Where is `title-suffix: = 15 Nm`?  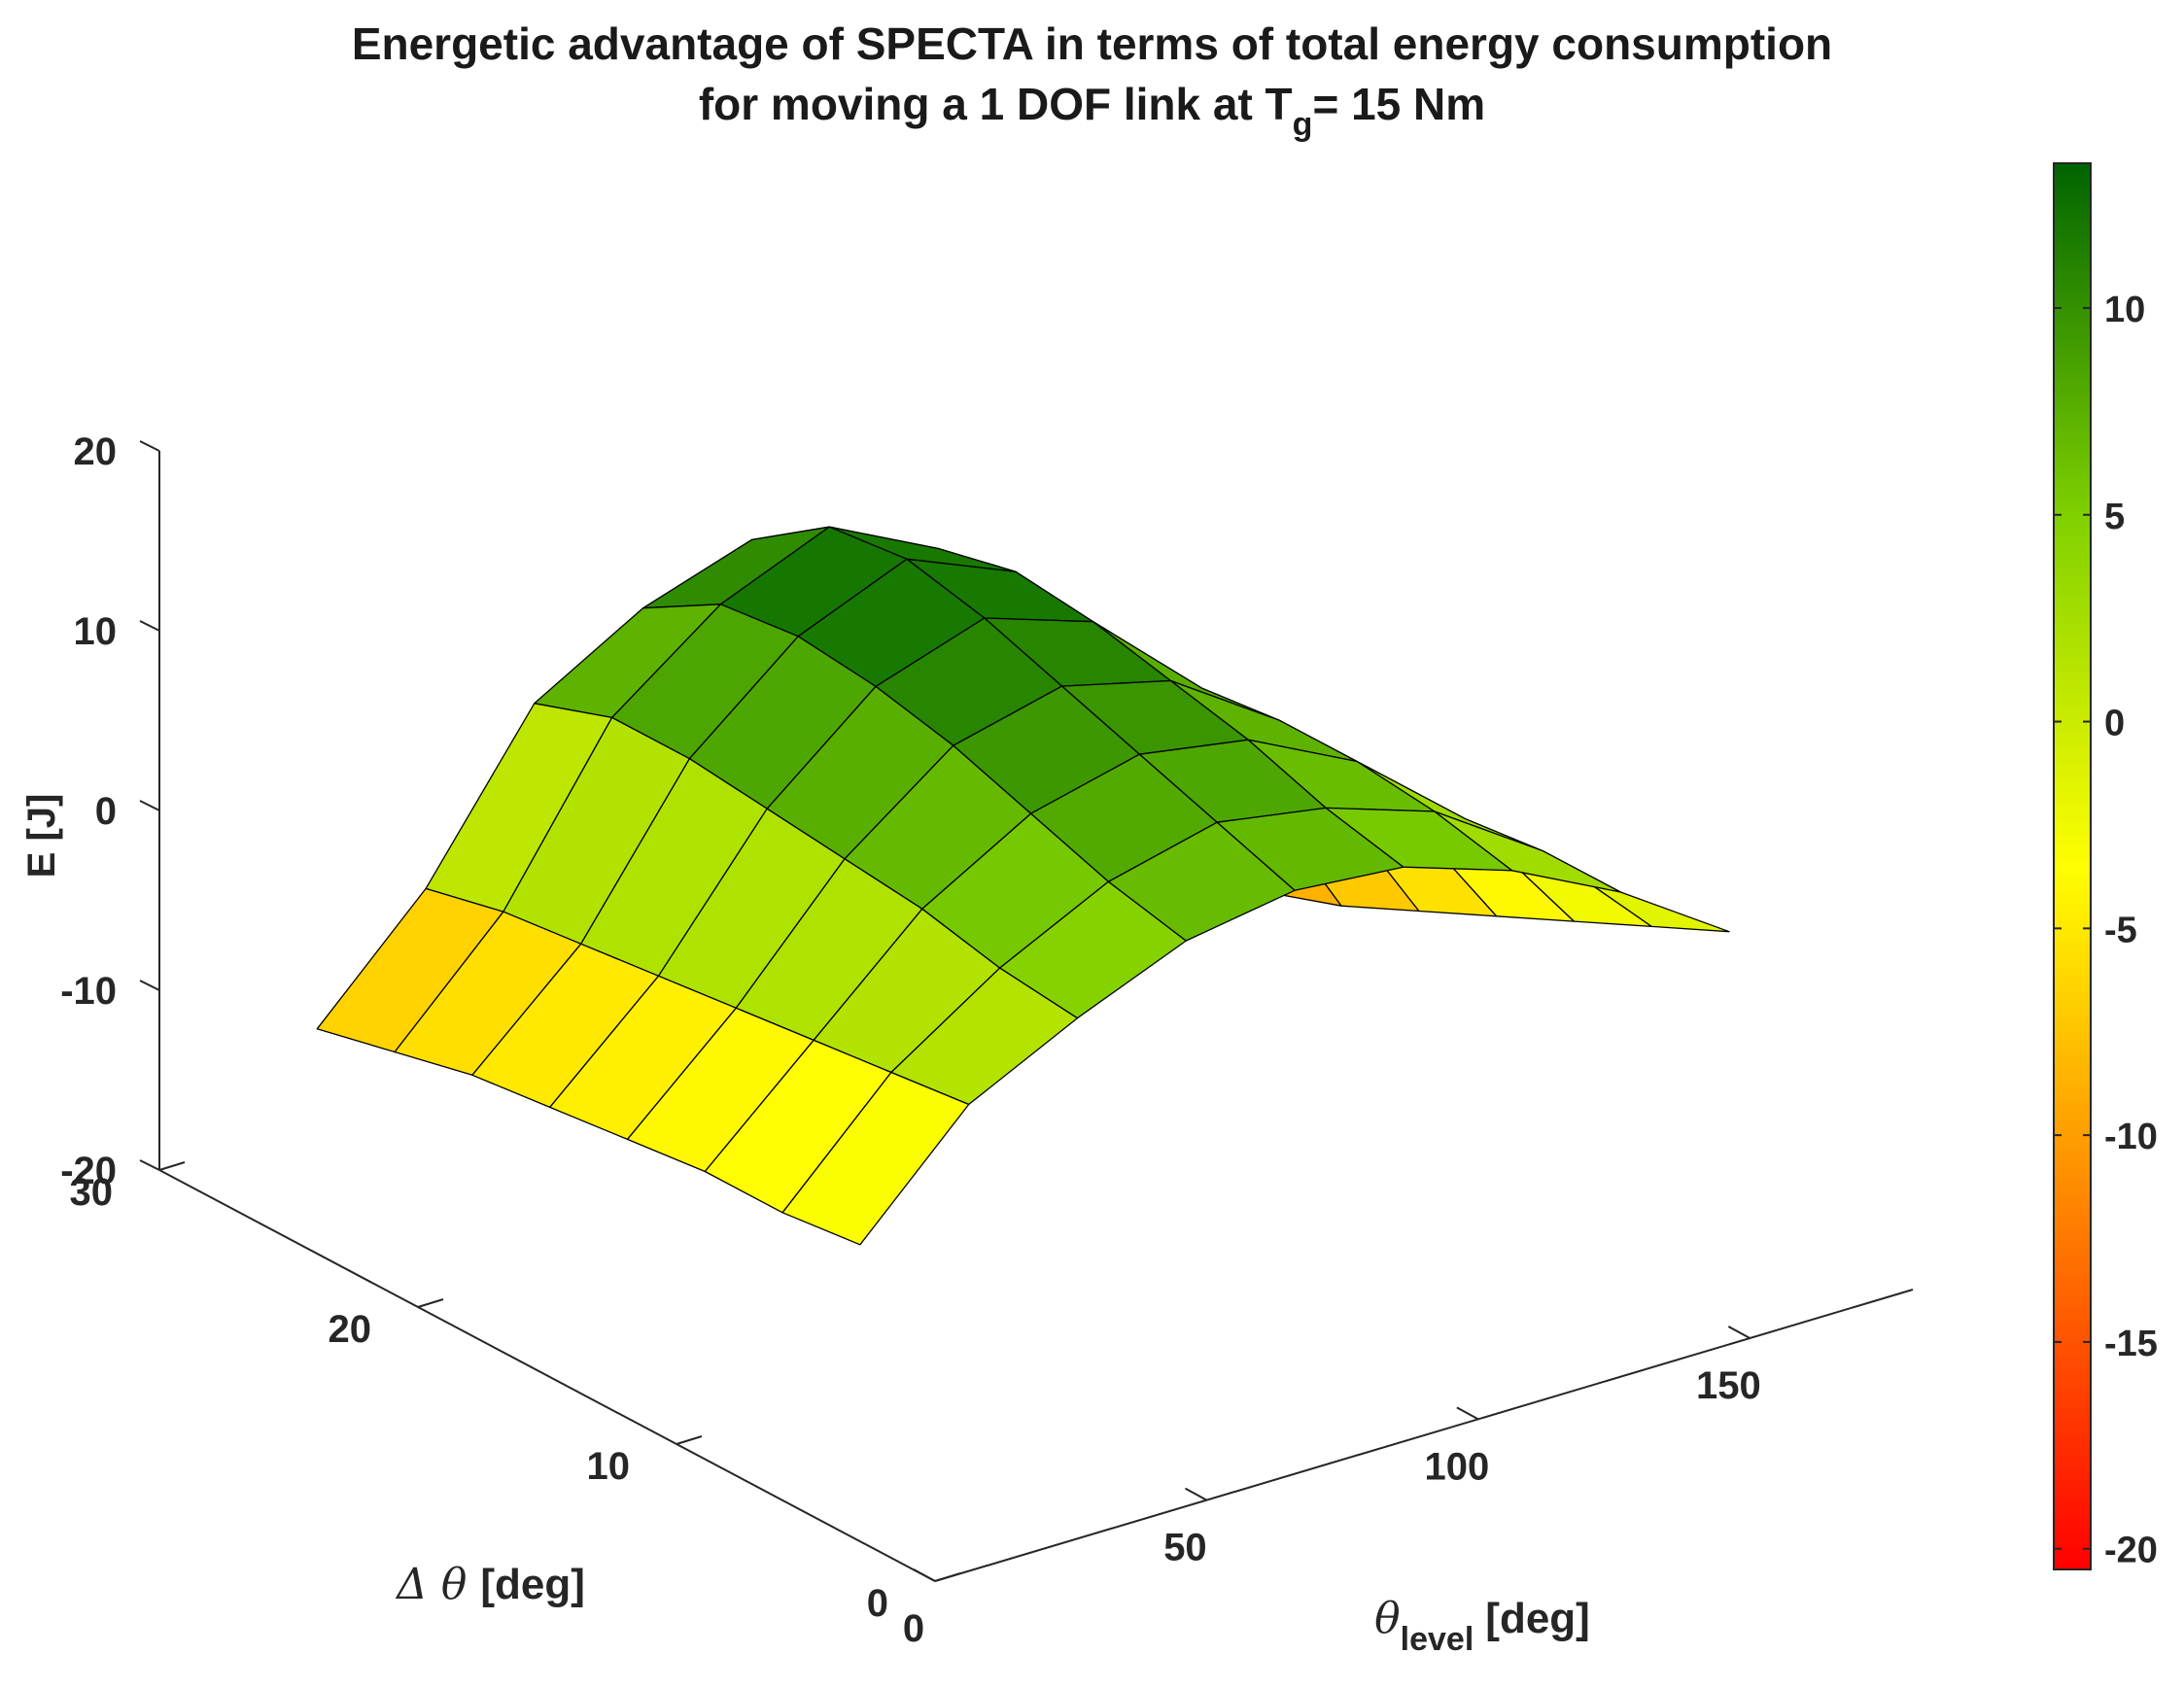
title-suffix: = 15 Nm is located at coordinates (1399, 104).